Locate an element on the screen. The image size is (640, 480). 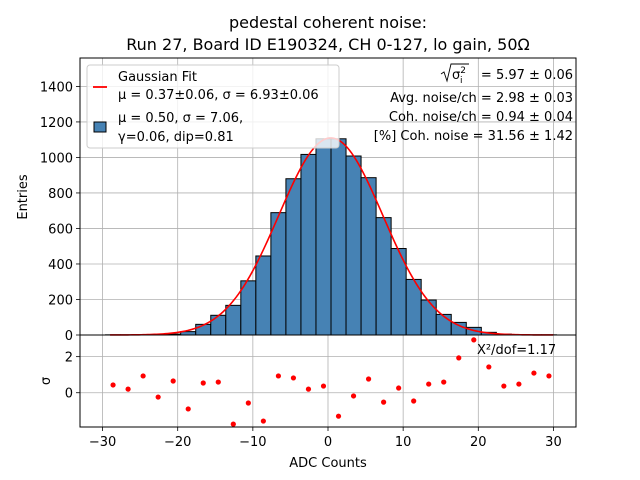
y-tick-label: 600 is located at coordinates (60, 229).